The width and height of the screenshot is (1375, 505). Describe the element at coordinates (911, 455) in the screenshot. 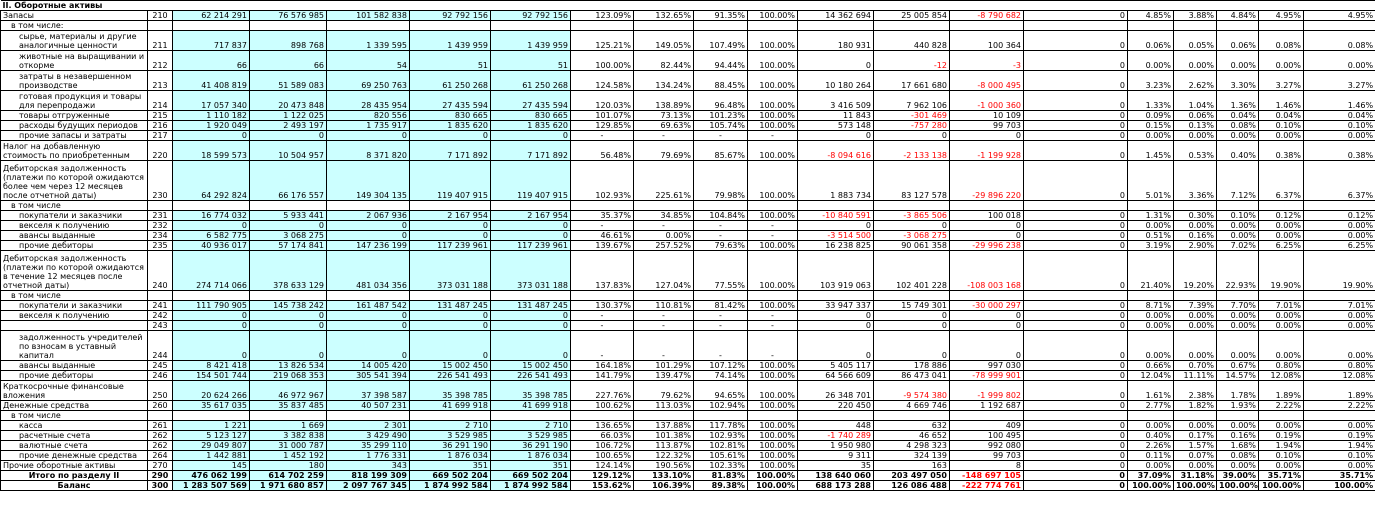

I see `table-cell: 324 139` at that location.